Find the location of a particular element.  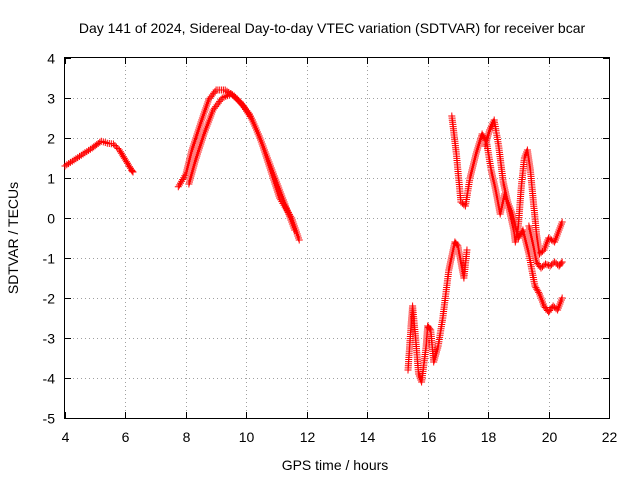

y-tick-label: 2 is located at coordinates (51, 139).